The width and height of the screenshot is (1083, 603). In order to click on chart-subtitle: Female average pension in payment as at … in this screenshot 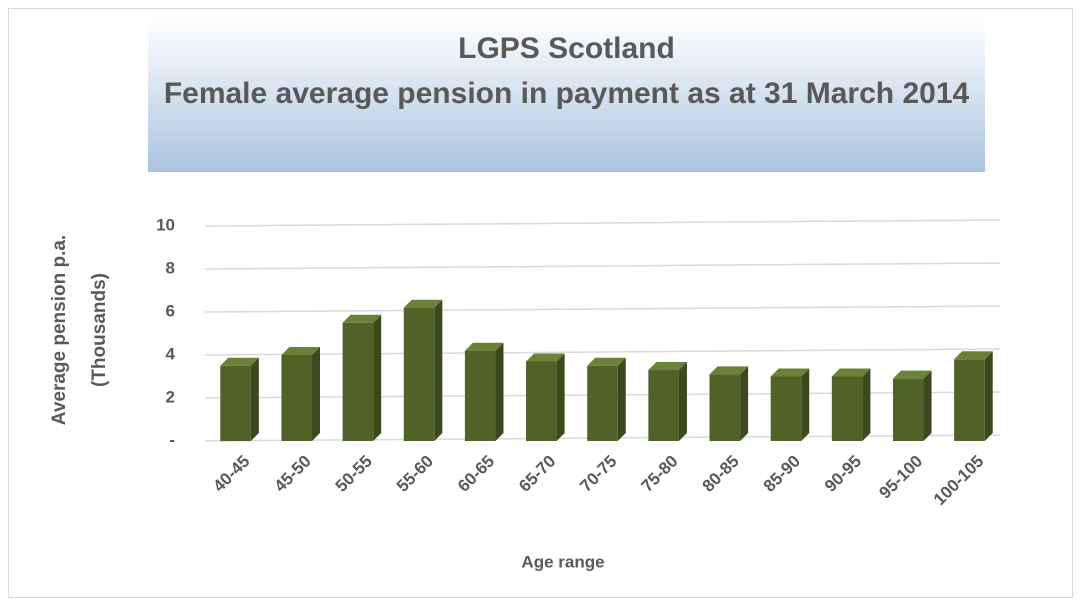, I will do `click(566, 93)`.